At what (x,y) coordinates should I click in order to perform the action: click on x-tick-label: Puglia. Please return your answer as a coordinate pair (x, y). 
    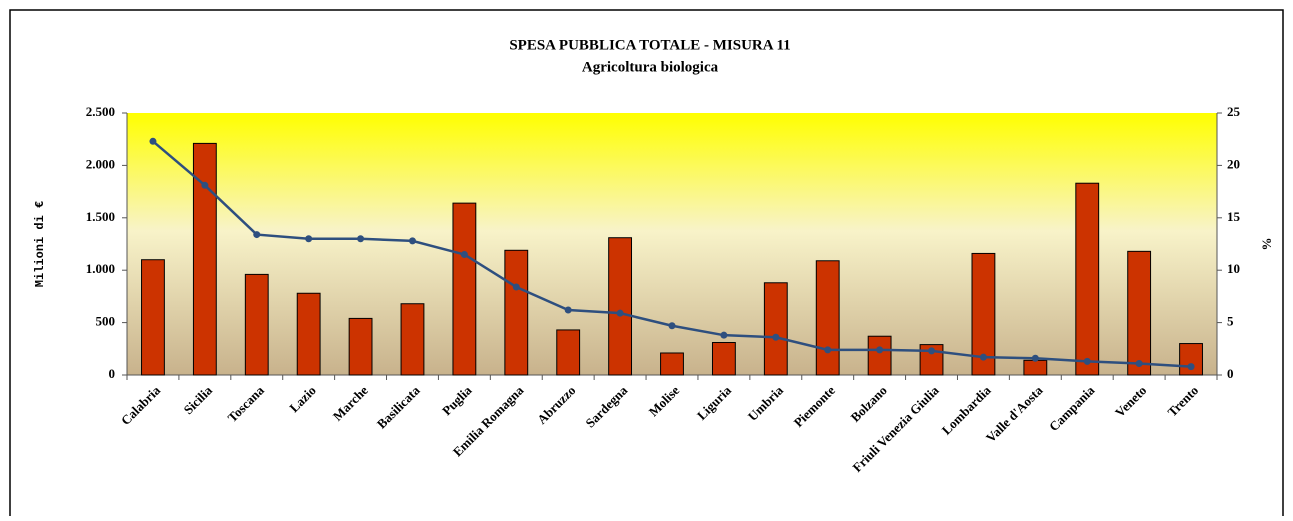
    Looking at the image, I should click on (457, 400).